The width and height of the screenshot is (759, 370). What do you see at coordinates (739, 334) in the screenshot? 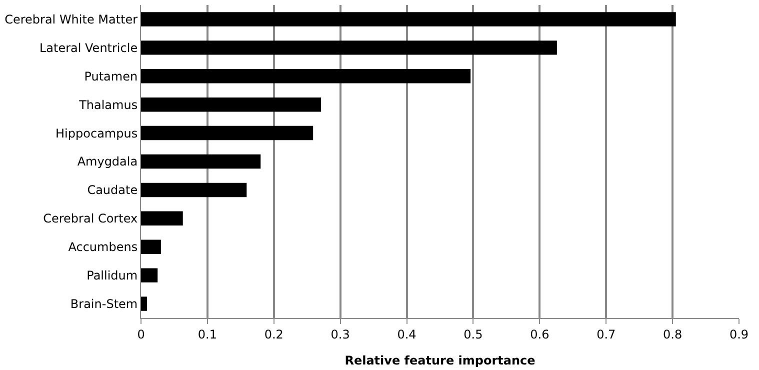
I see `x-tick-label: 0.9` at bounding box center [739, 334].